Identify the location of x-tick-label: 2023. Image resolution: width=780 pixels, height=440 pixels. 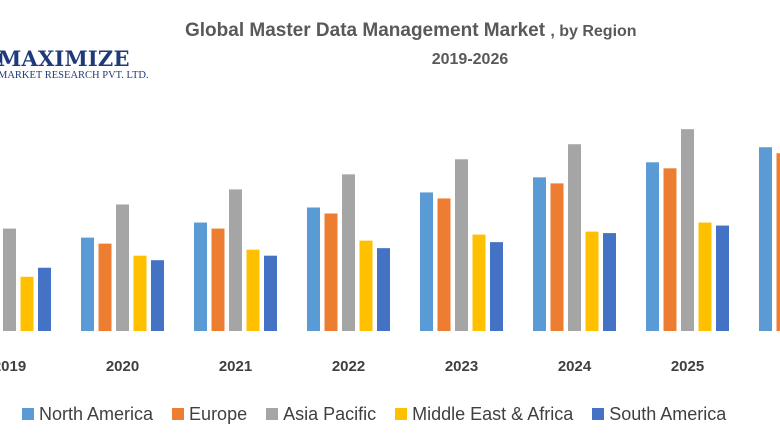
(461, 366).